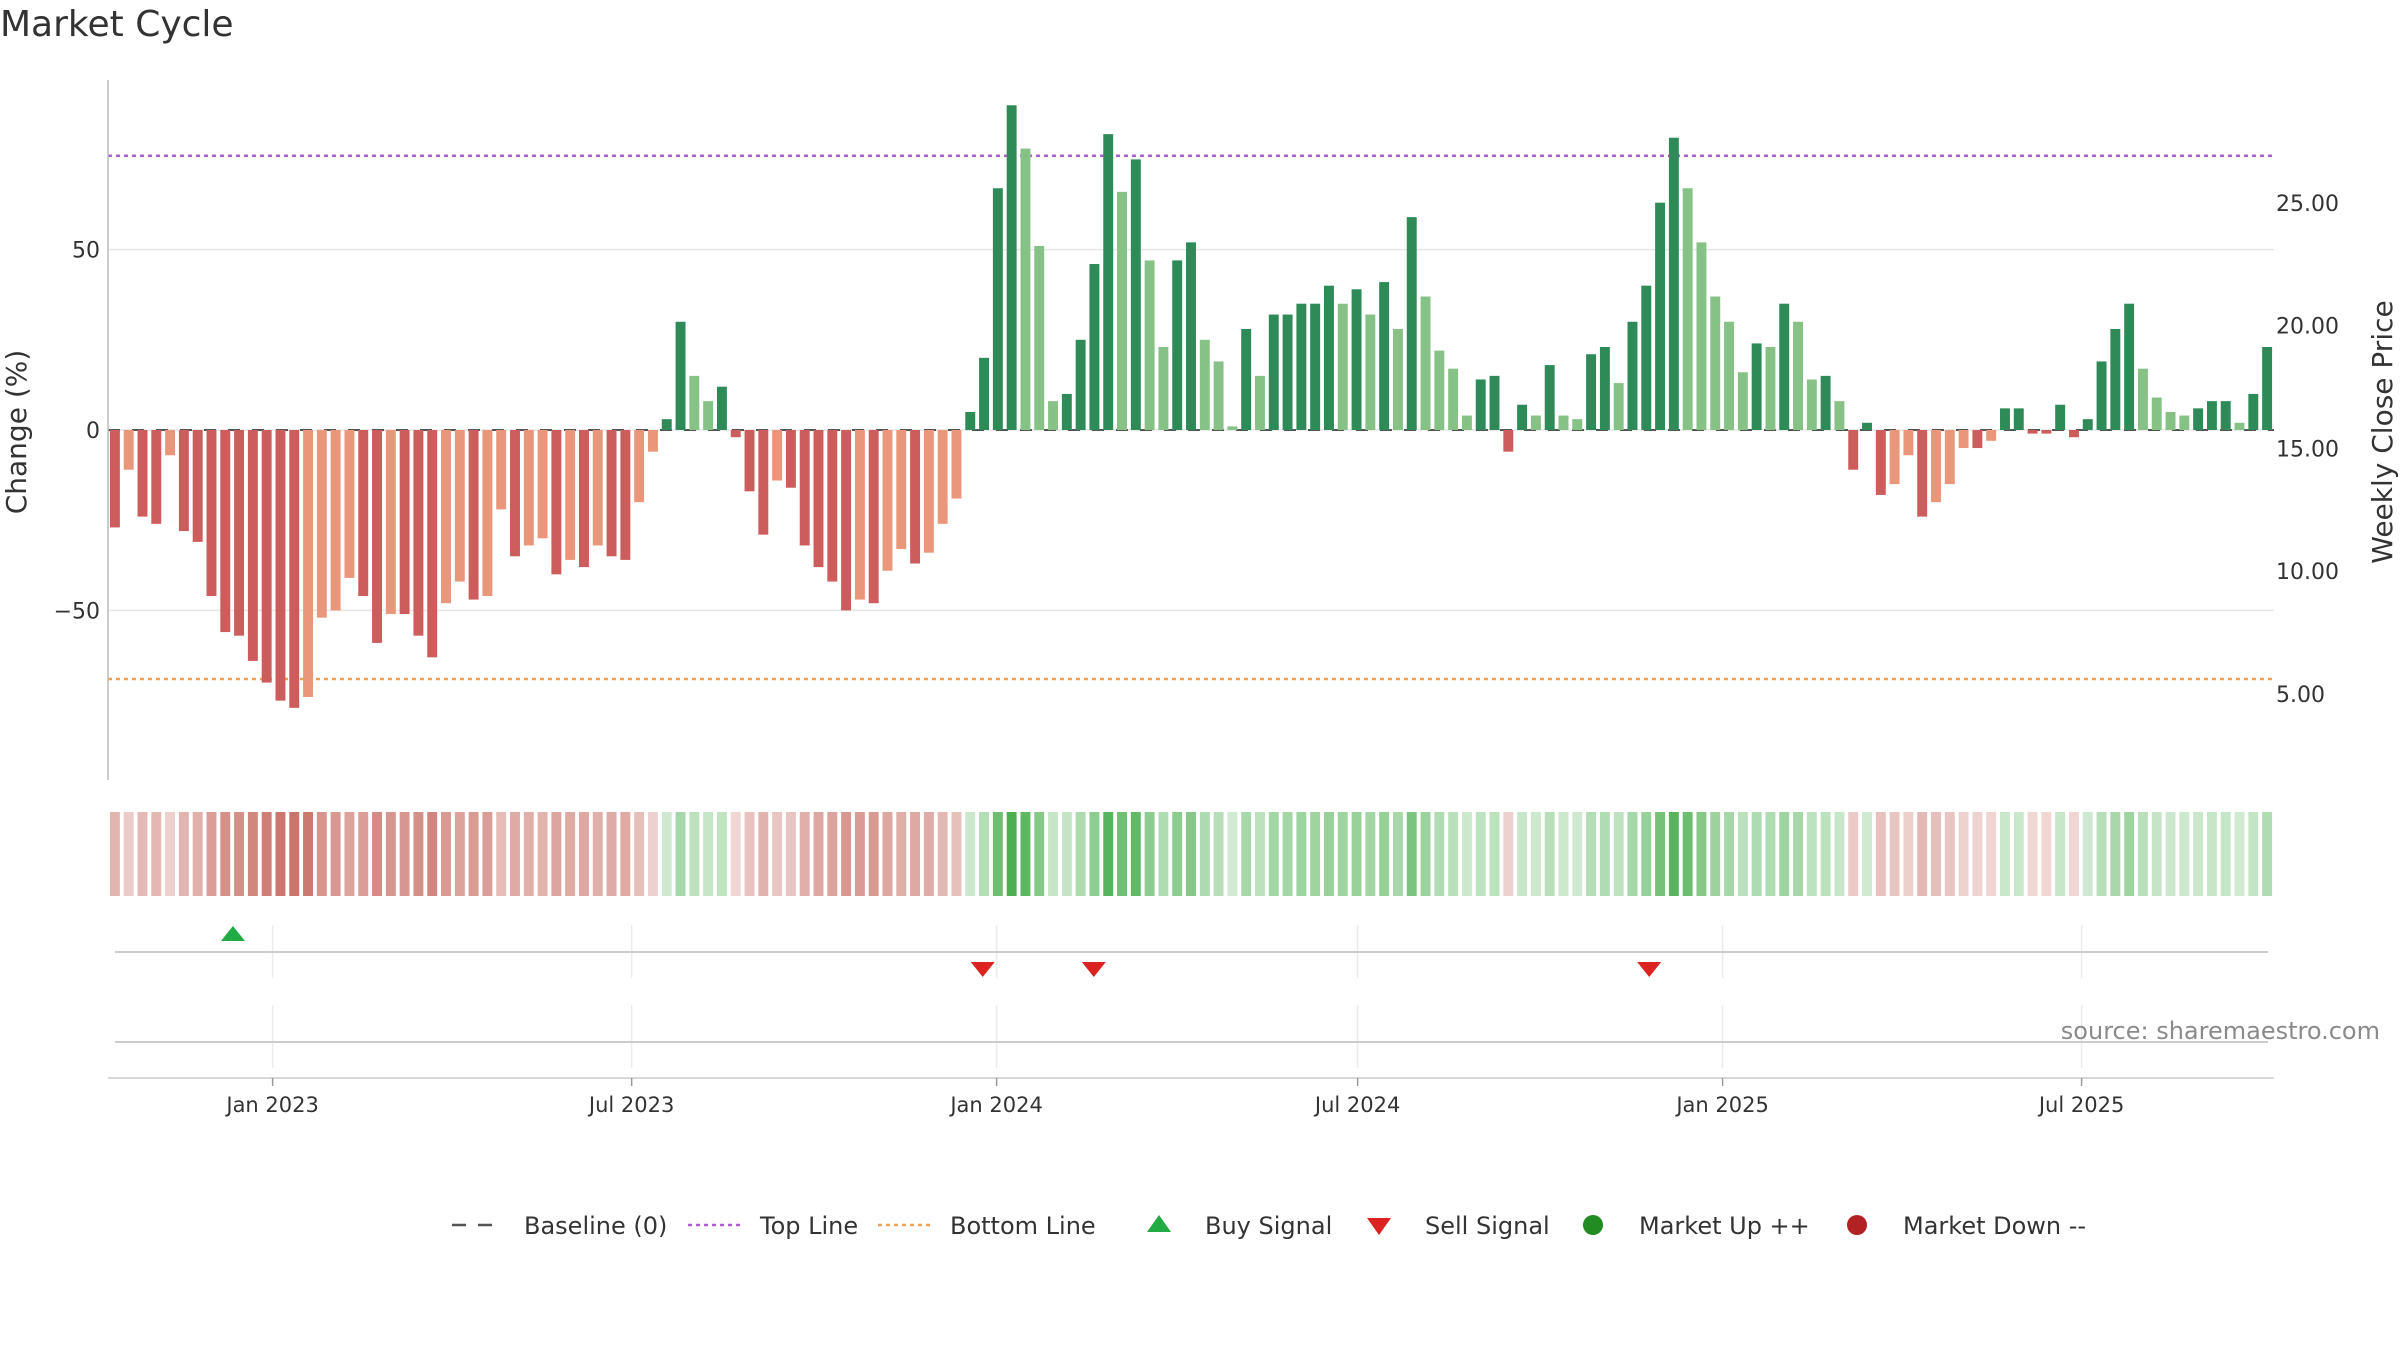  I want to click on legend-item: Bottom Line, so click(987, 1226).